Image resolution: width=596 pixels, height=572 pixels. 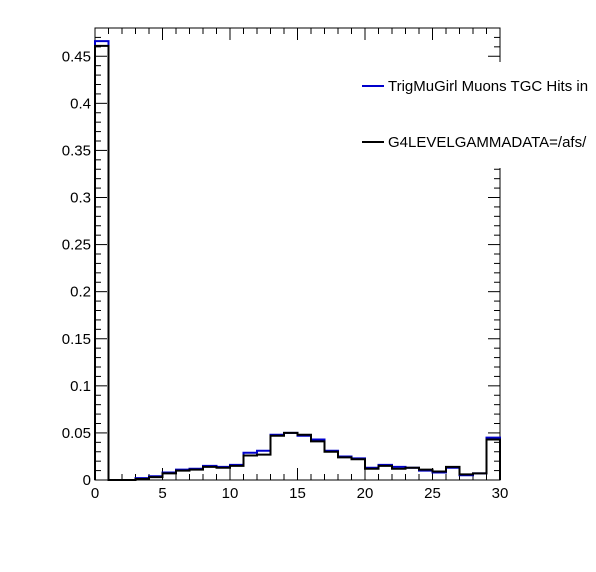 I want to click on x-tick-label: 0, so click(x=95, y=493).